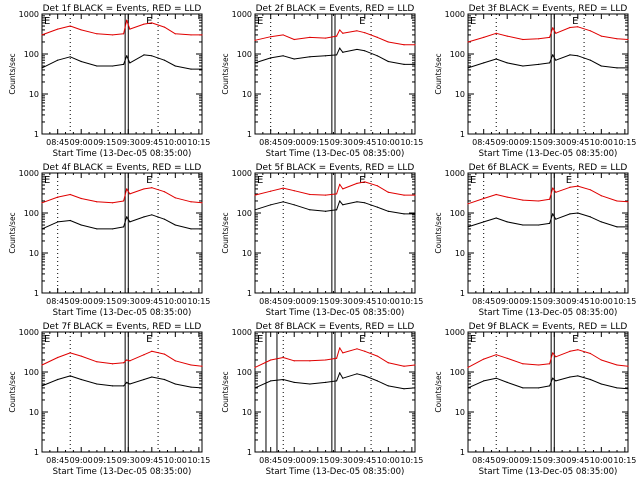 This screenshot has width=640, height=480. Describe the element at coordinates (121, 222) in the screenshot. I see `events-series-line` at that location.